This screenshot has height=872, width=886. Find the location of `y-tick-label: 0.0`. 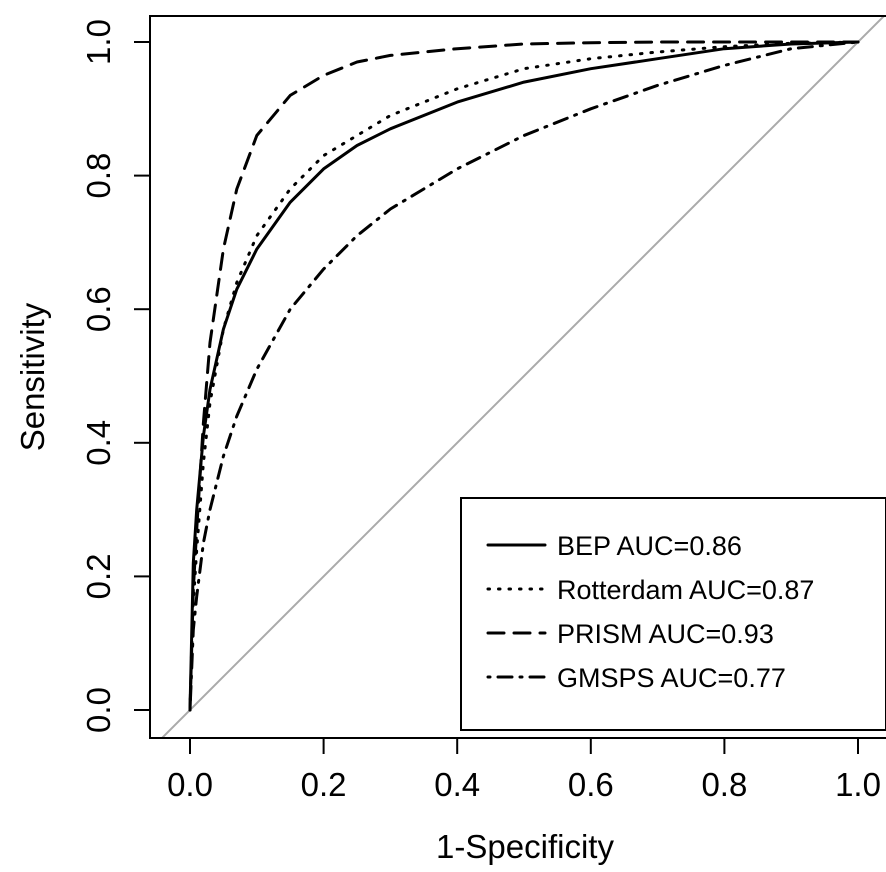

y-tick-label: 0.0 is located at coordinates (98, 710).